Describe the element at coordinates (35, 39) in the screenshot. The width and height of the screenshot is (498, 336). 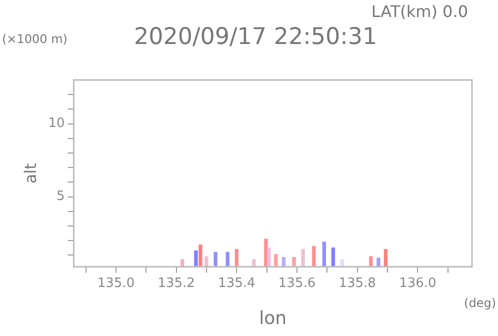
I see `text: (×1000 m)` at that location.